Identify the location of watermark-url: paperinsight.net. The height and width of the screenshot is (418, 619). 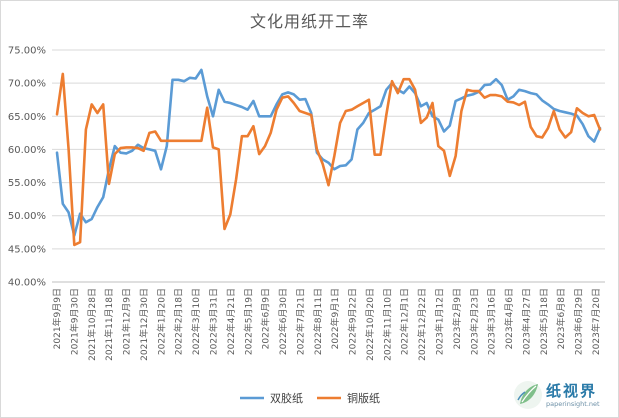
(573, 404).